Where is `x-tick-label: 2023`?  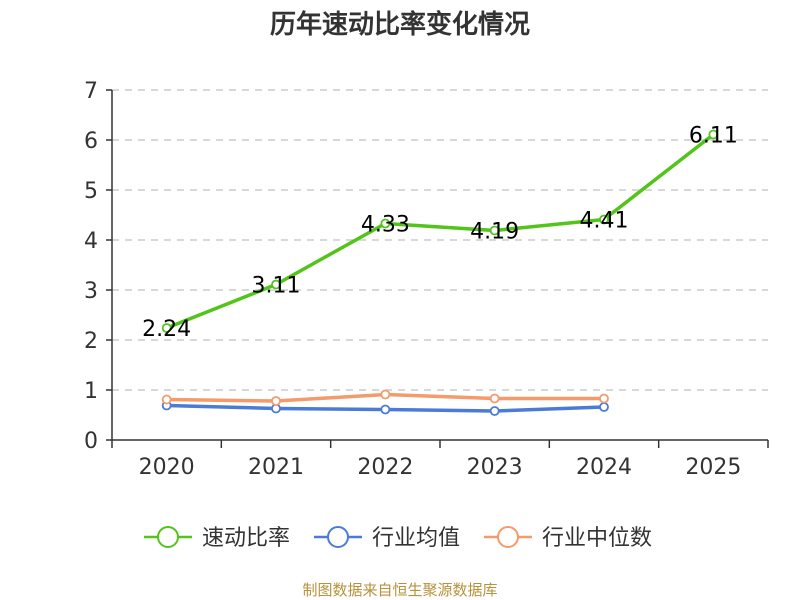
x-tick-label: 2023 is located at coordinates (495, 467).